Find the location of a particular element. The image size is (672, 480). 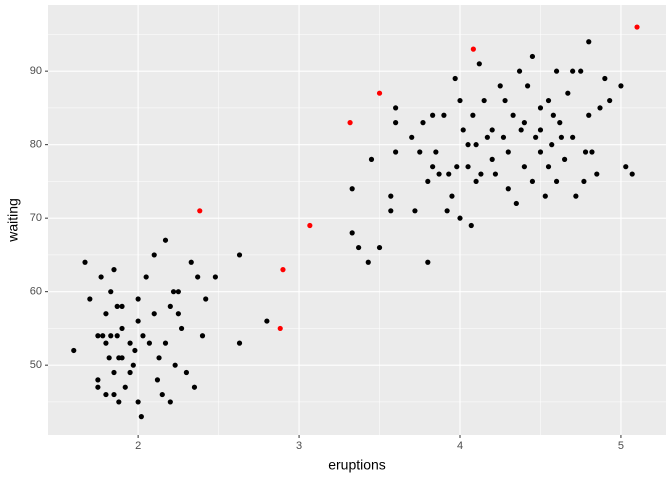

y-axis-title: waiting is located at coordinates (13, 220).